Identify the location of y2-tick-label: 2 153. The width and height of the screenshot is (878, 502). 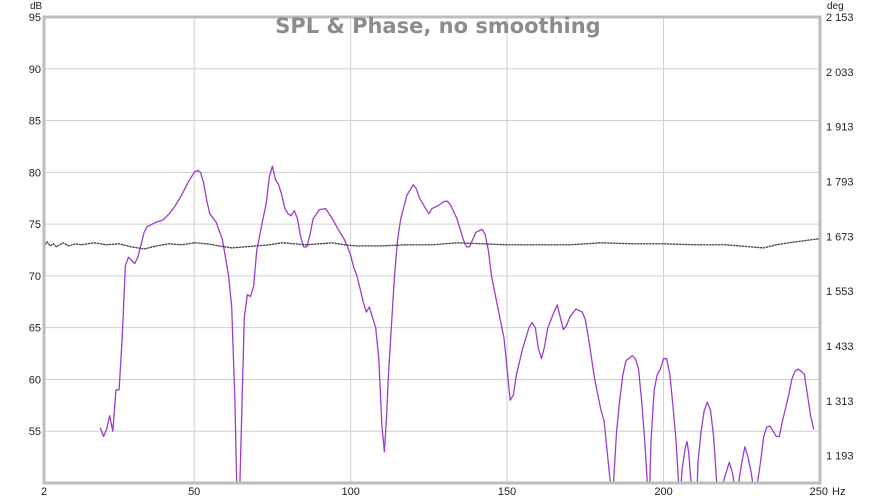
(840, 18).